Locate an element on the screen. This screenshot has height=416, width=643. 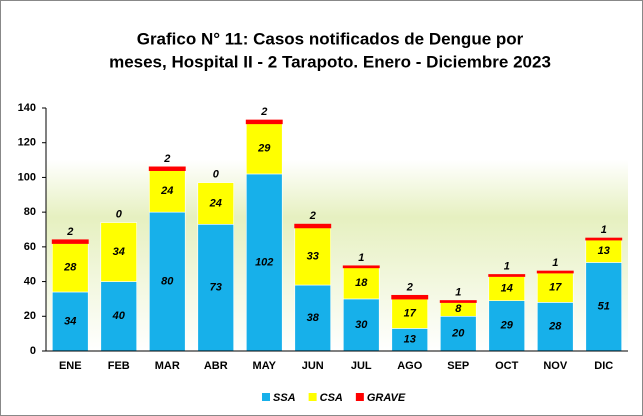
x-tick-label: MAY is located at coordinates (265, 366).